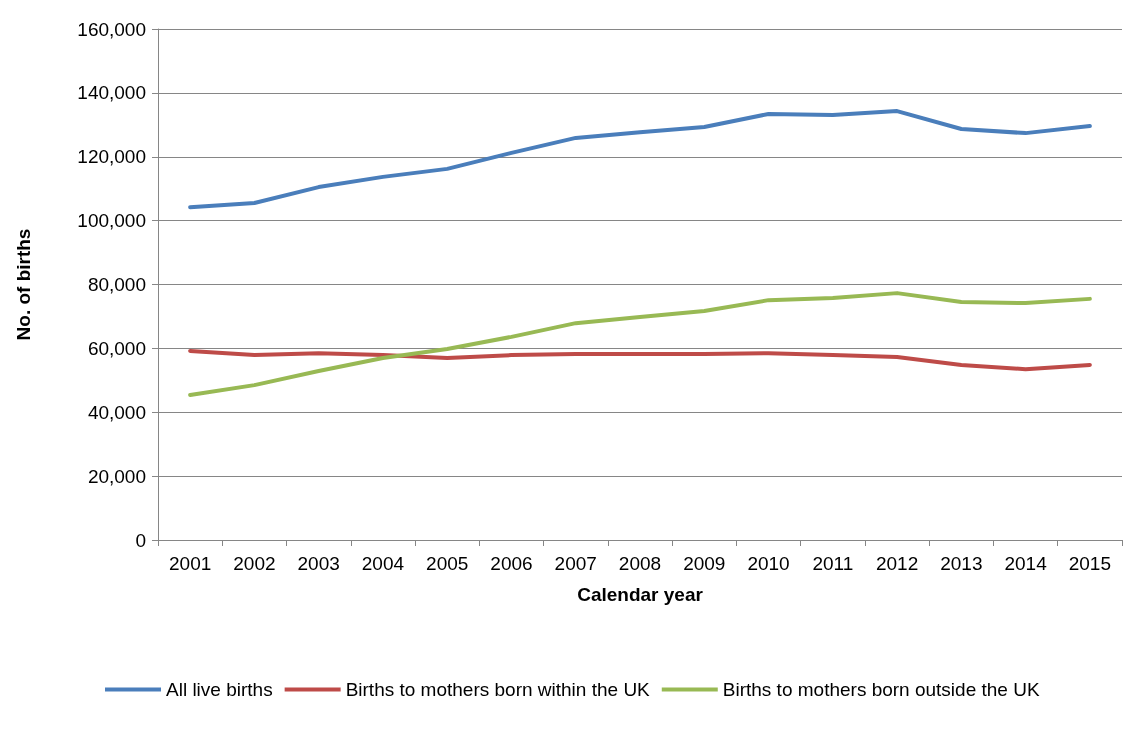 This screenshot has height=741, width=1142. What do you see at coordinates (640, 594) in the screenshot?
I see `x-axis-title: Calendar year` at bounding box center [640, 594].